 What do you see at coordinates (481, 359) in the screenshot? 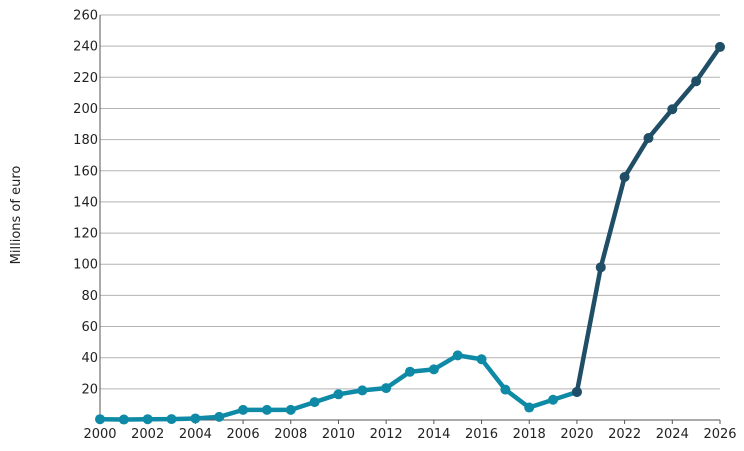
I see `data-point-actual-2016` at bounding box center [481, 359].